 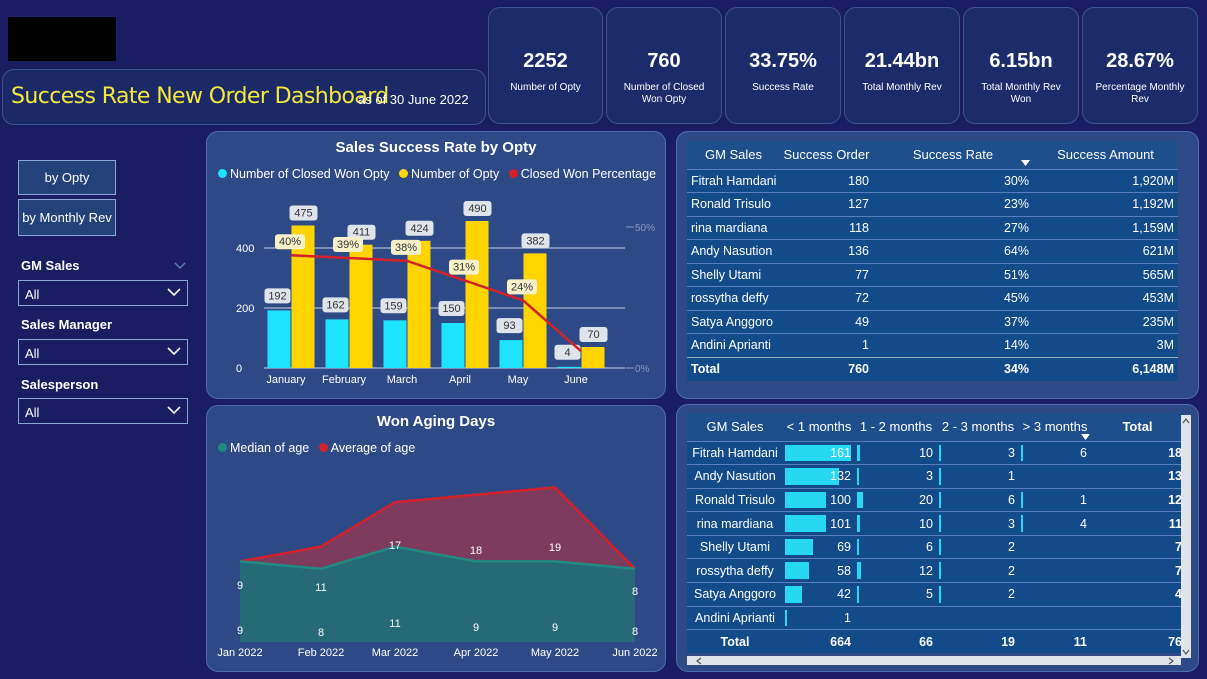 I want to click on x-tick-label: May, so click(x=518, y=380).